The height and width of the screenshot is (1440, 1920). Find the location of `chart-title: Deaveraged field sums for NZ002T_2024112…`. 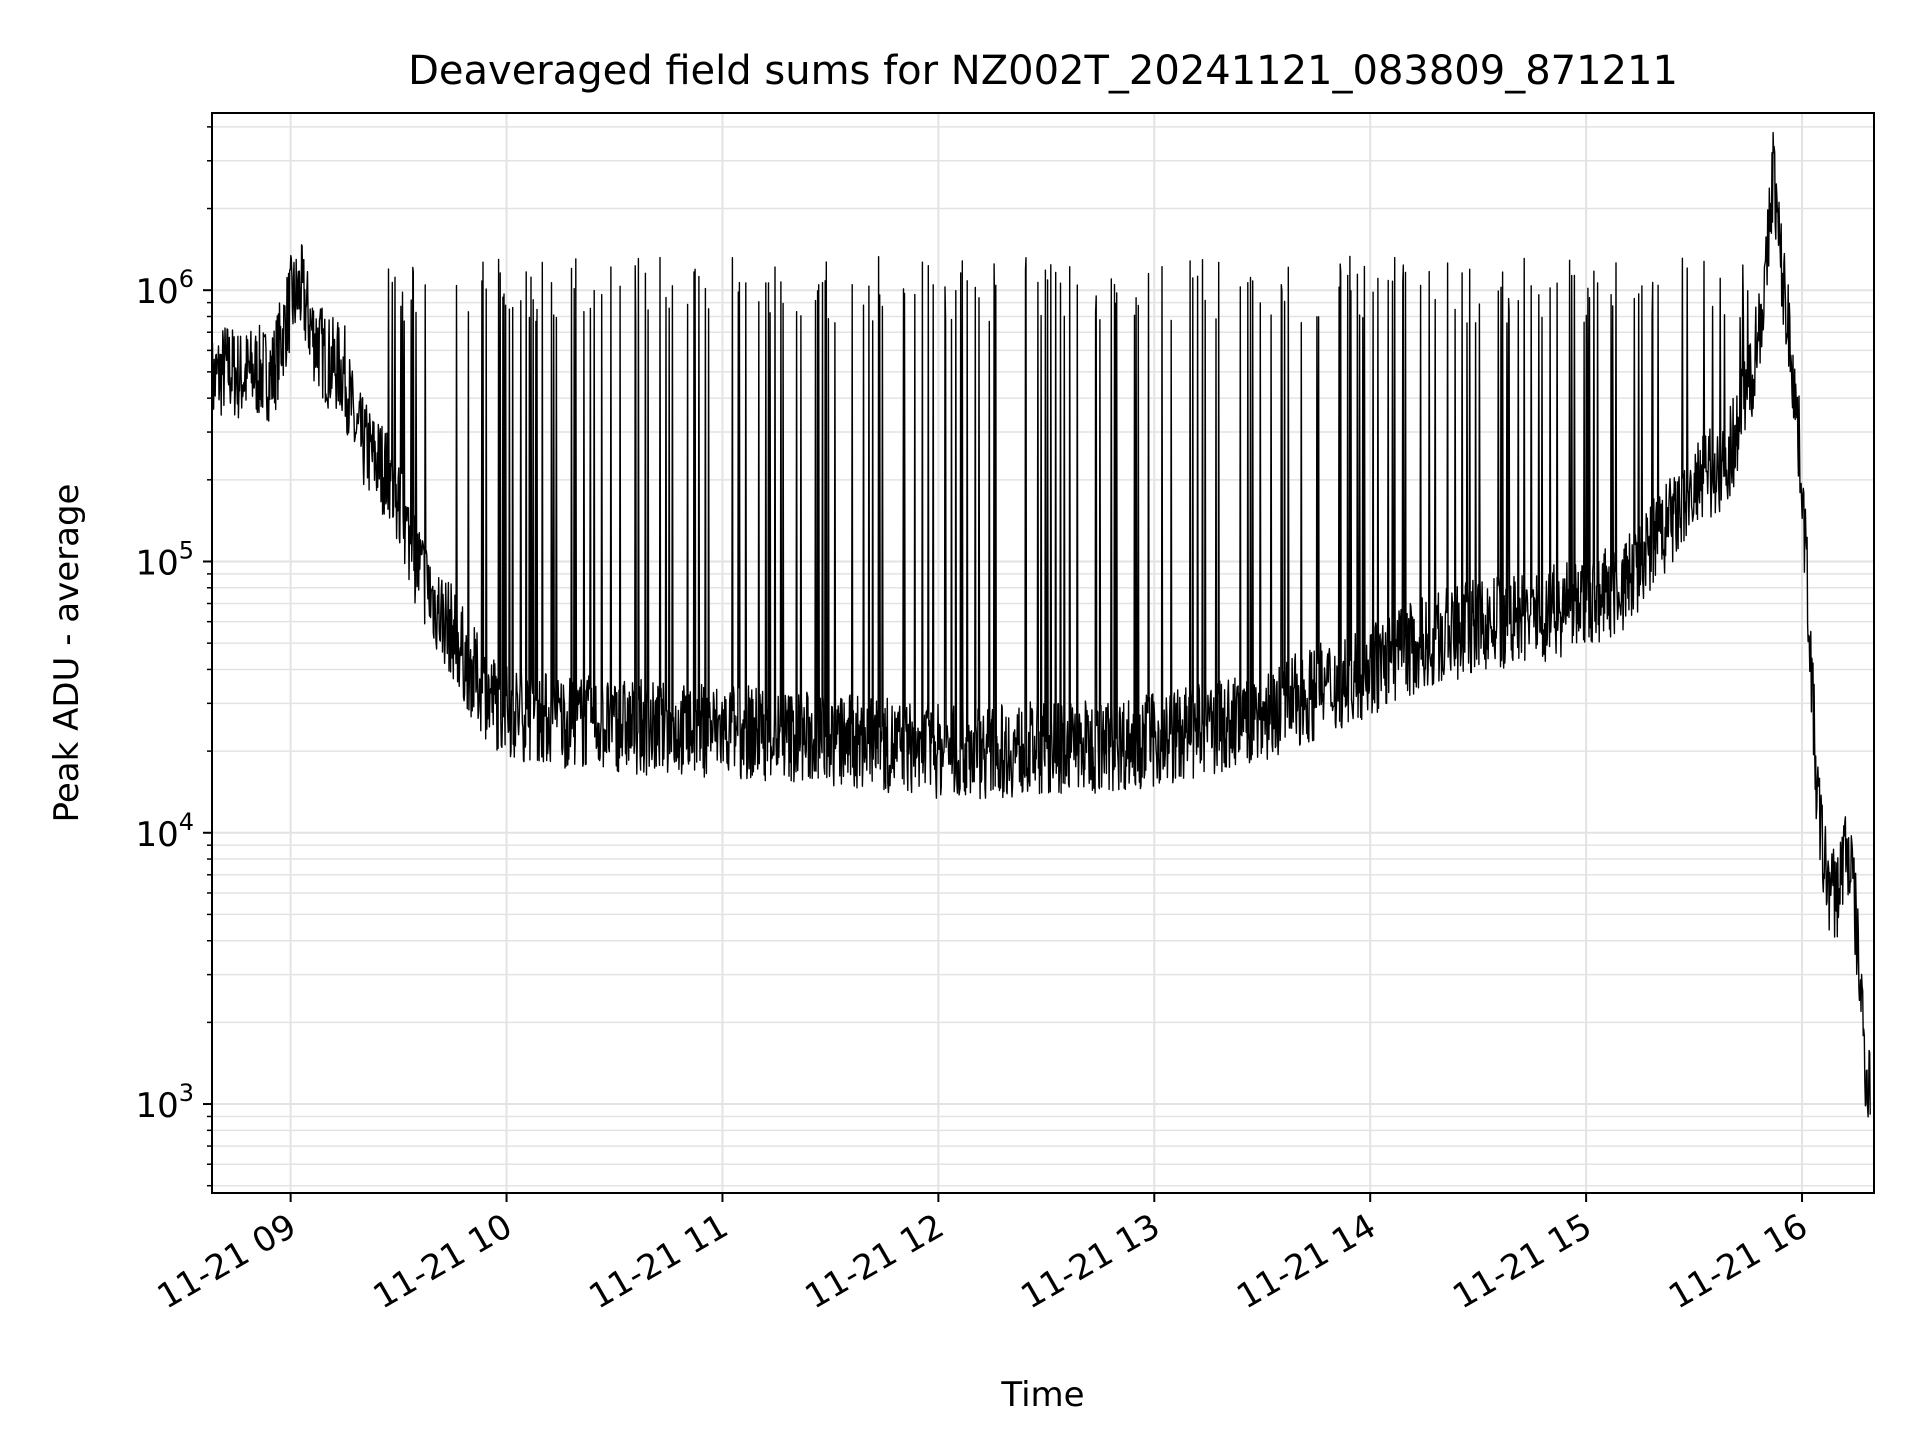

chart-title: Deaveraged field sums for NZ002T_2024112… is located at coordinates (1043, 71).